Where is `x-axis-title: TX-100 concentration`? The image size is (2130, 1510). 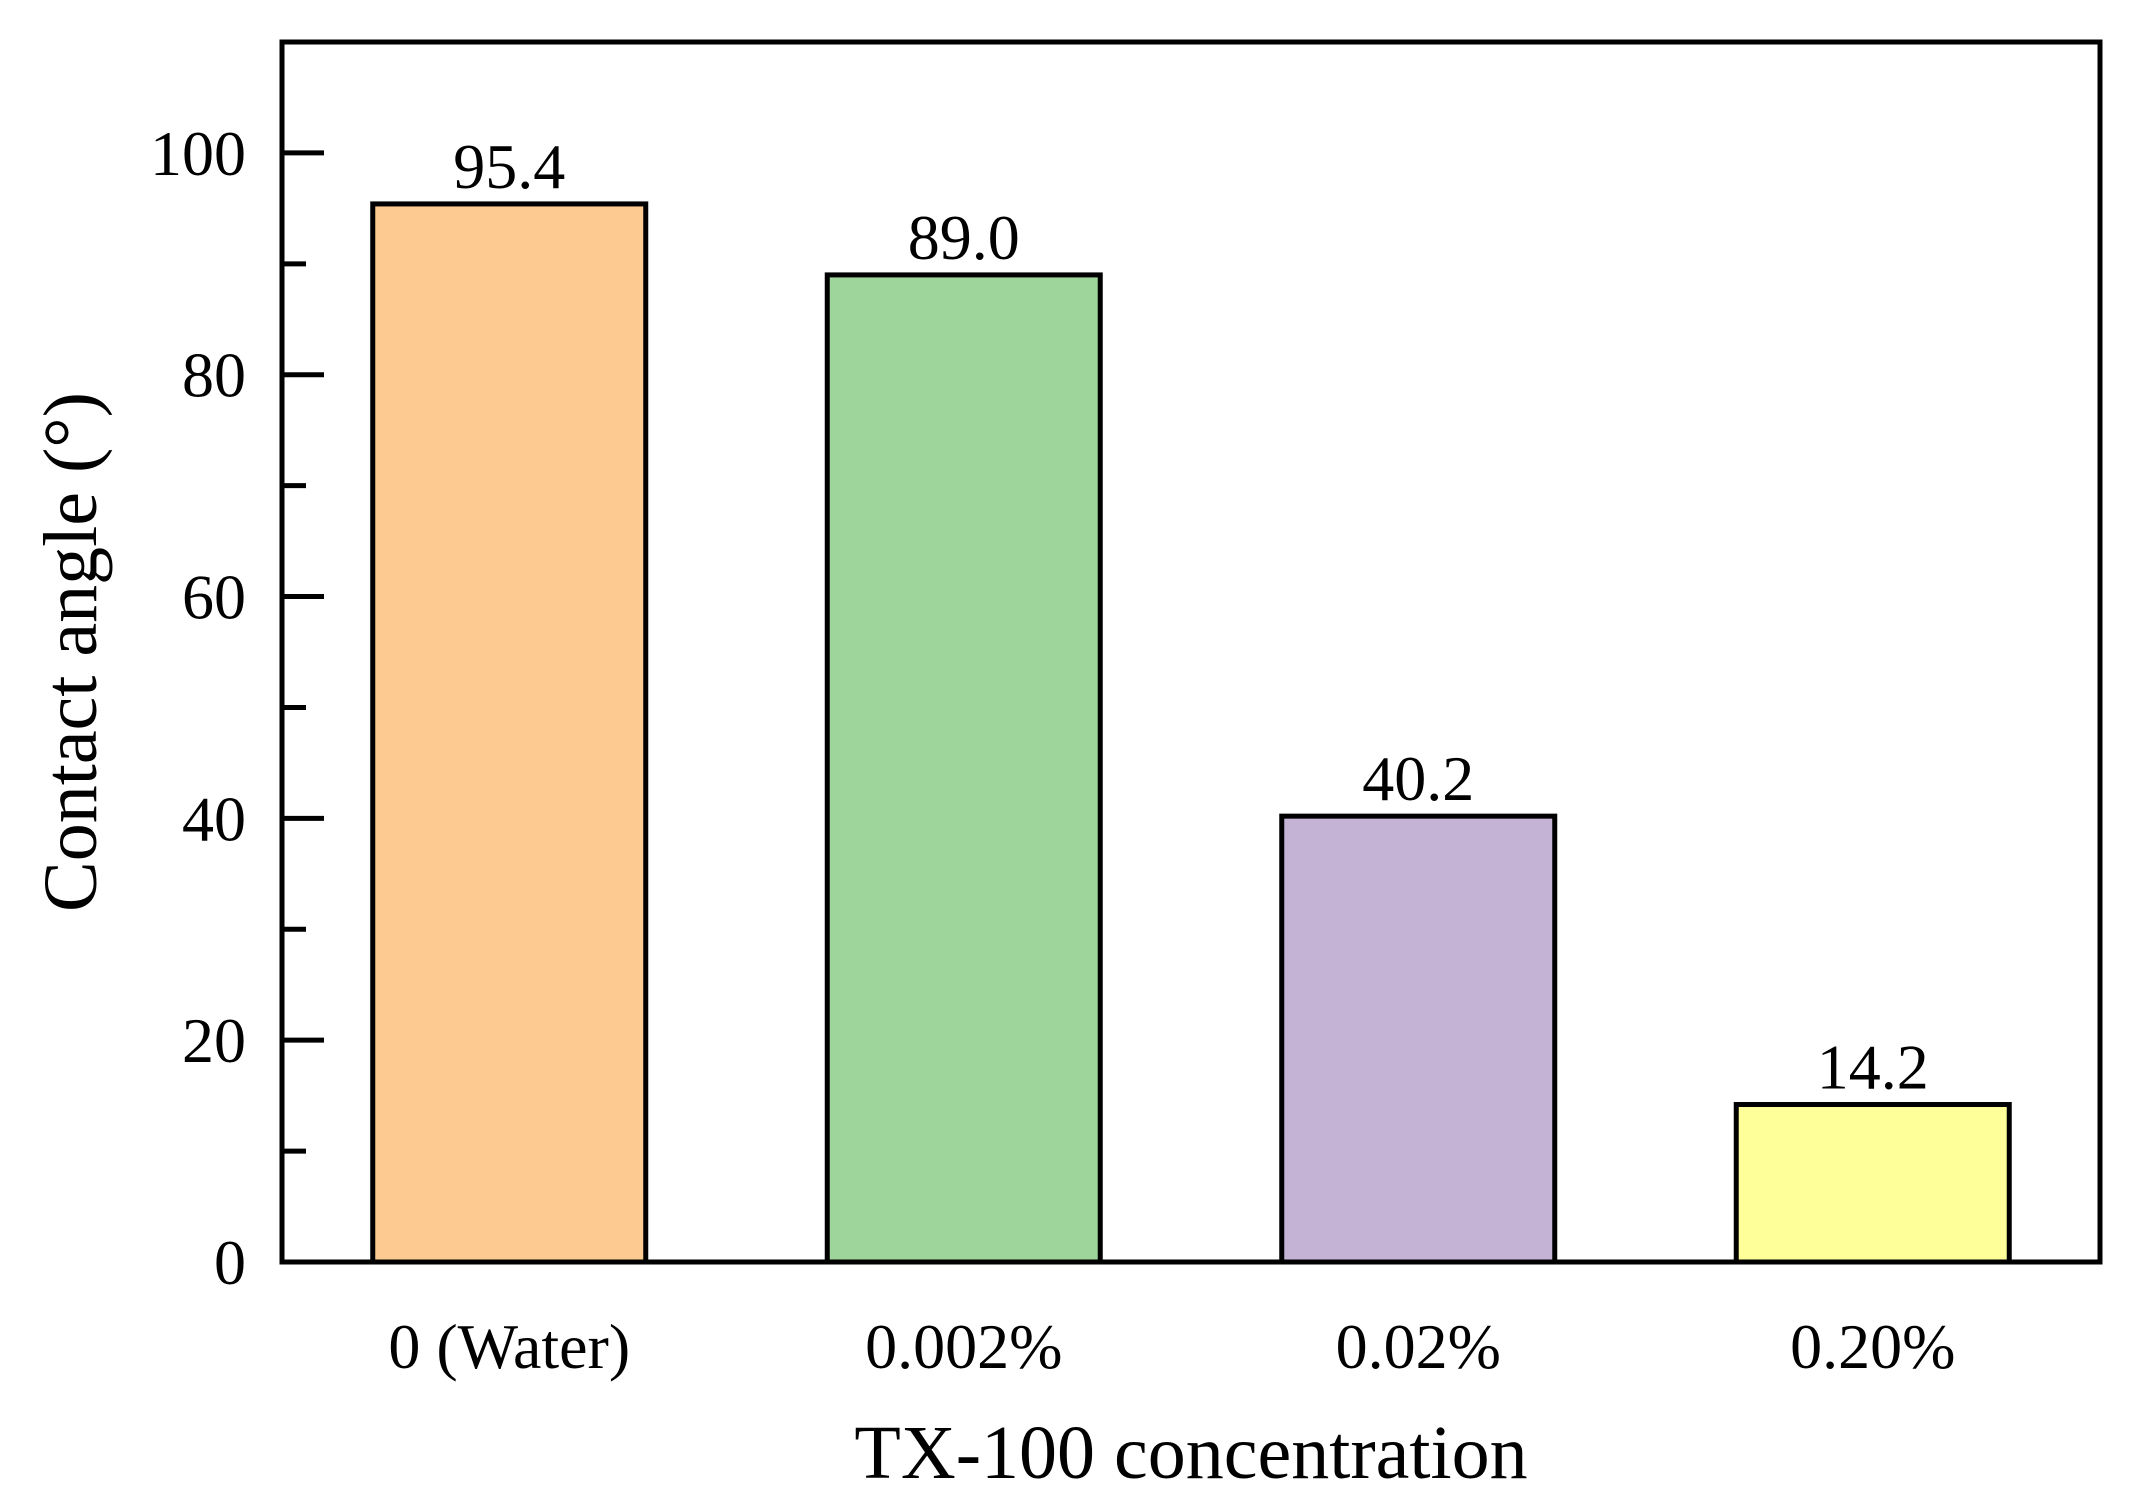 x-axis-title: TX-100 concentration is located at coordinates (1190, 1453).